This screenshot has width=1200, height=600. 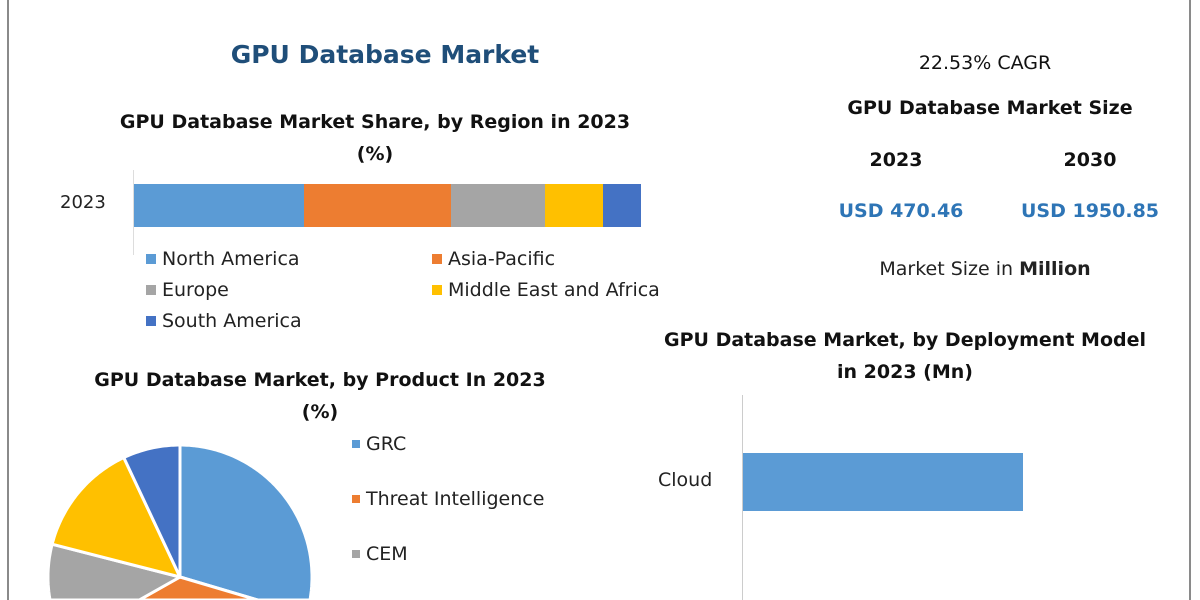 What do you see at coordinates (83, 202) in the screenshot?
I see `region-category-label: 2023` at bounding box center [83, 202].